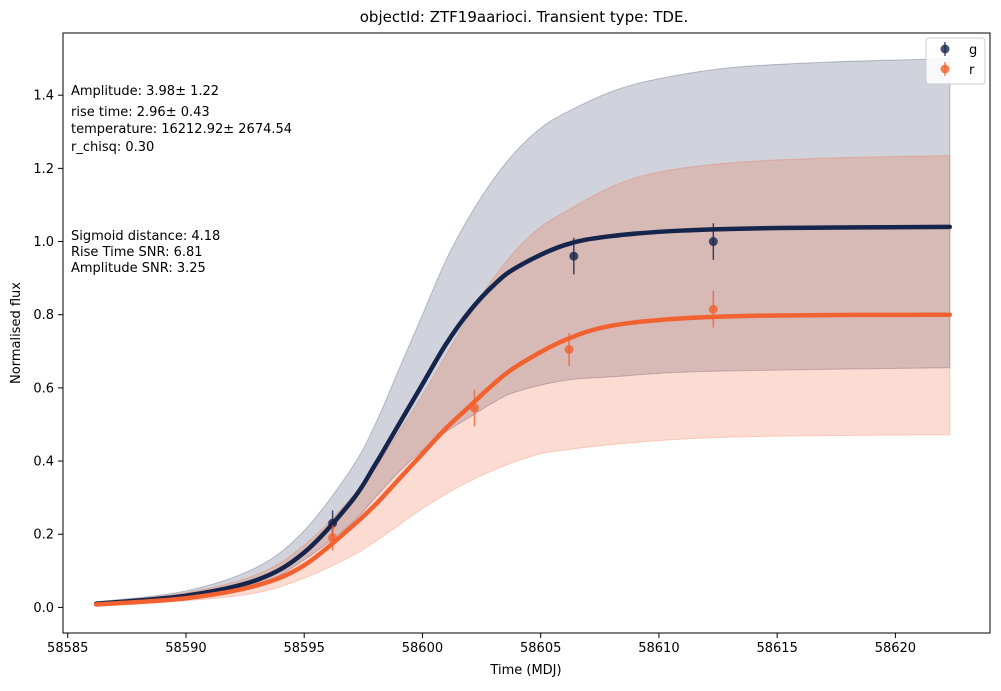 The image size is (1001, 691). Describe the element at coordinates (540, 648) in the screenshot. I see `x-tick-label: 58605` at that location.